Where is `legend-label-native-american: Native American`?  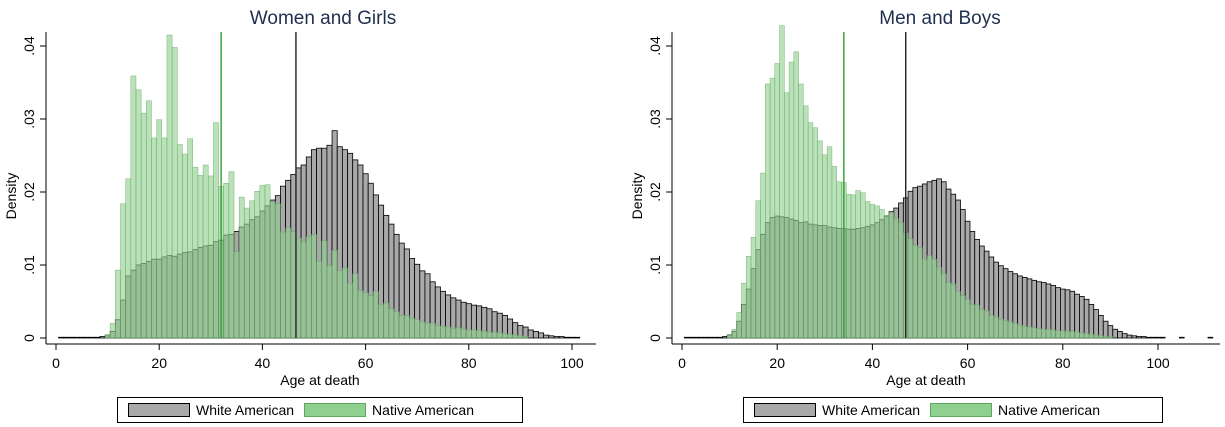 legend-label-native-american: Native American is located at coordinates (423, 410).